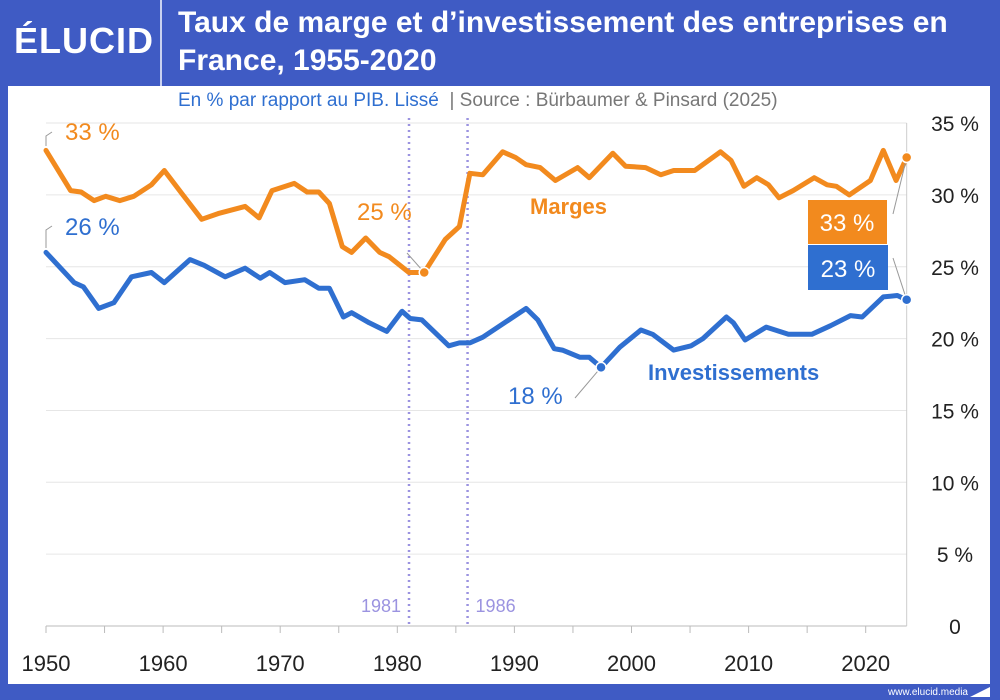 The height and width of the screenshot is (700, 1000). What do you see at coordinates (980, 692) in the screenshot?
I see `elucid-flag-icon` at bounding box center [980, 692].